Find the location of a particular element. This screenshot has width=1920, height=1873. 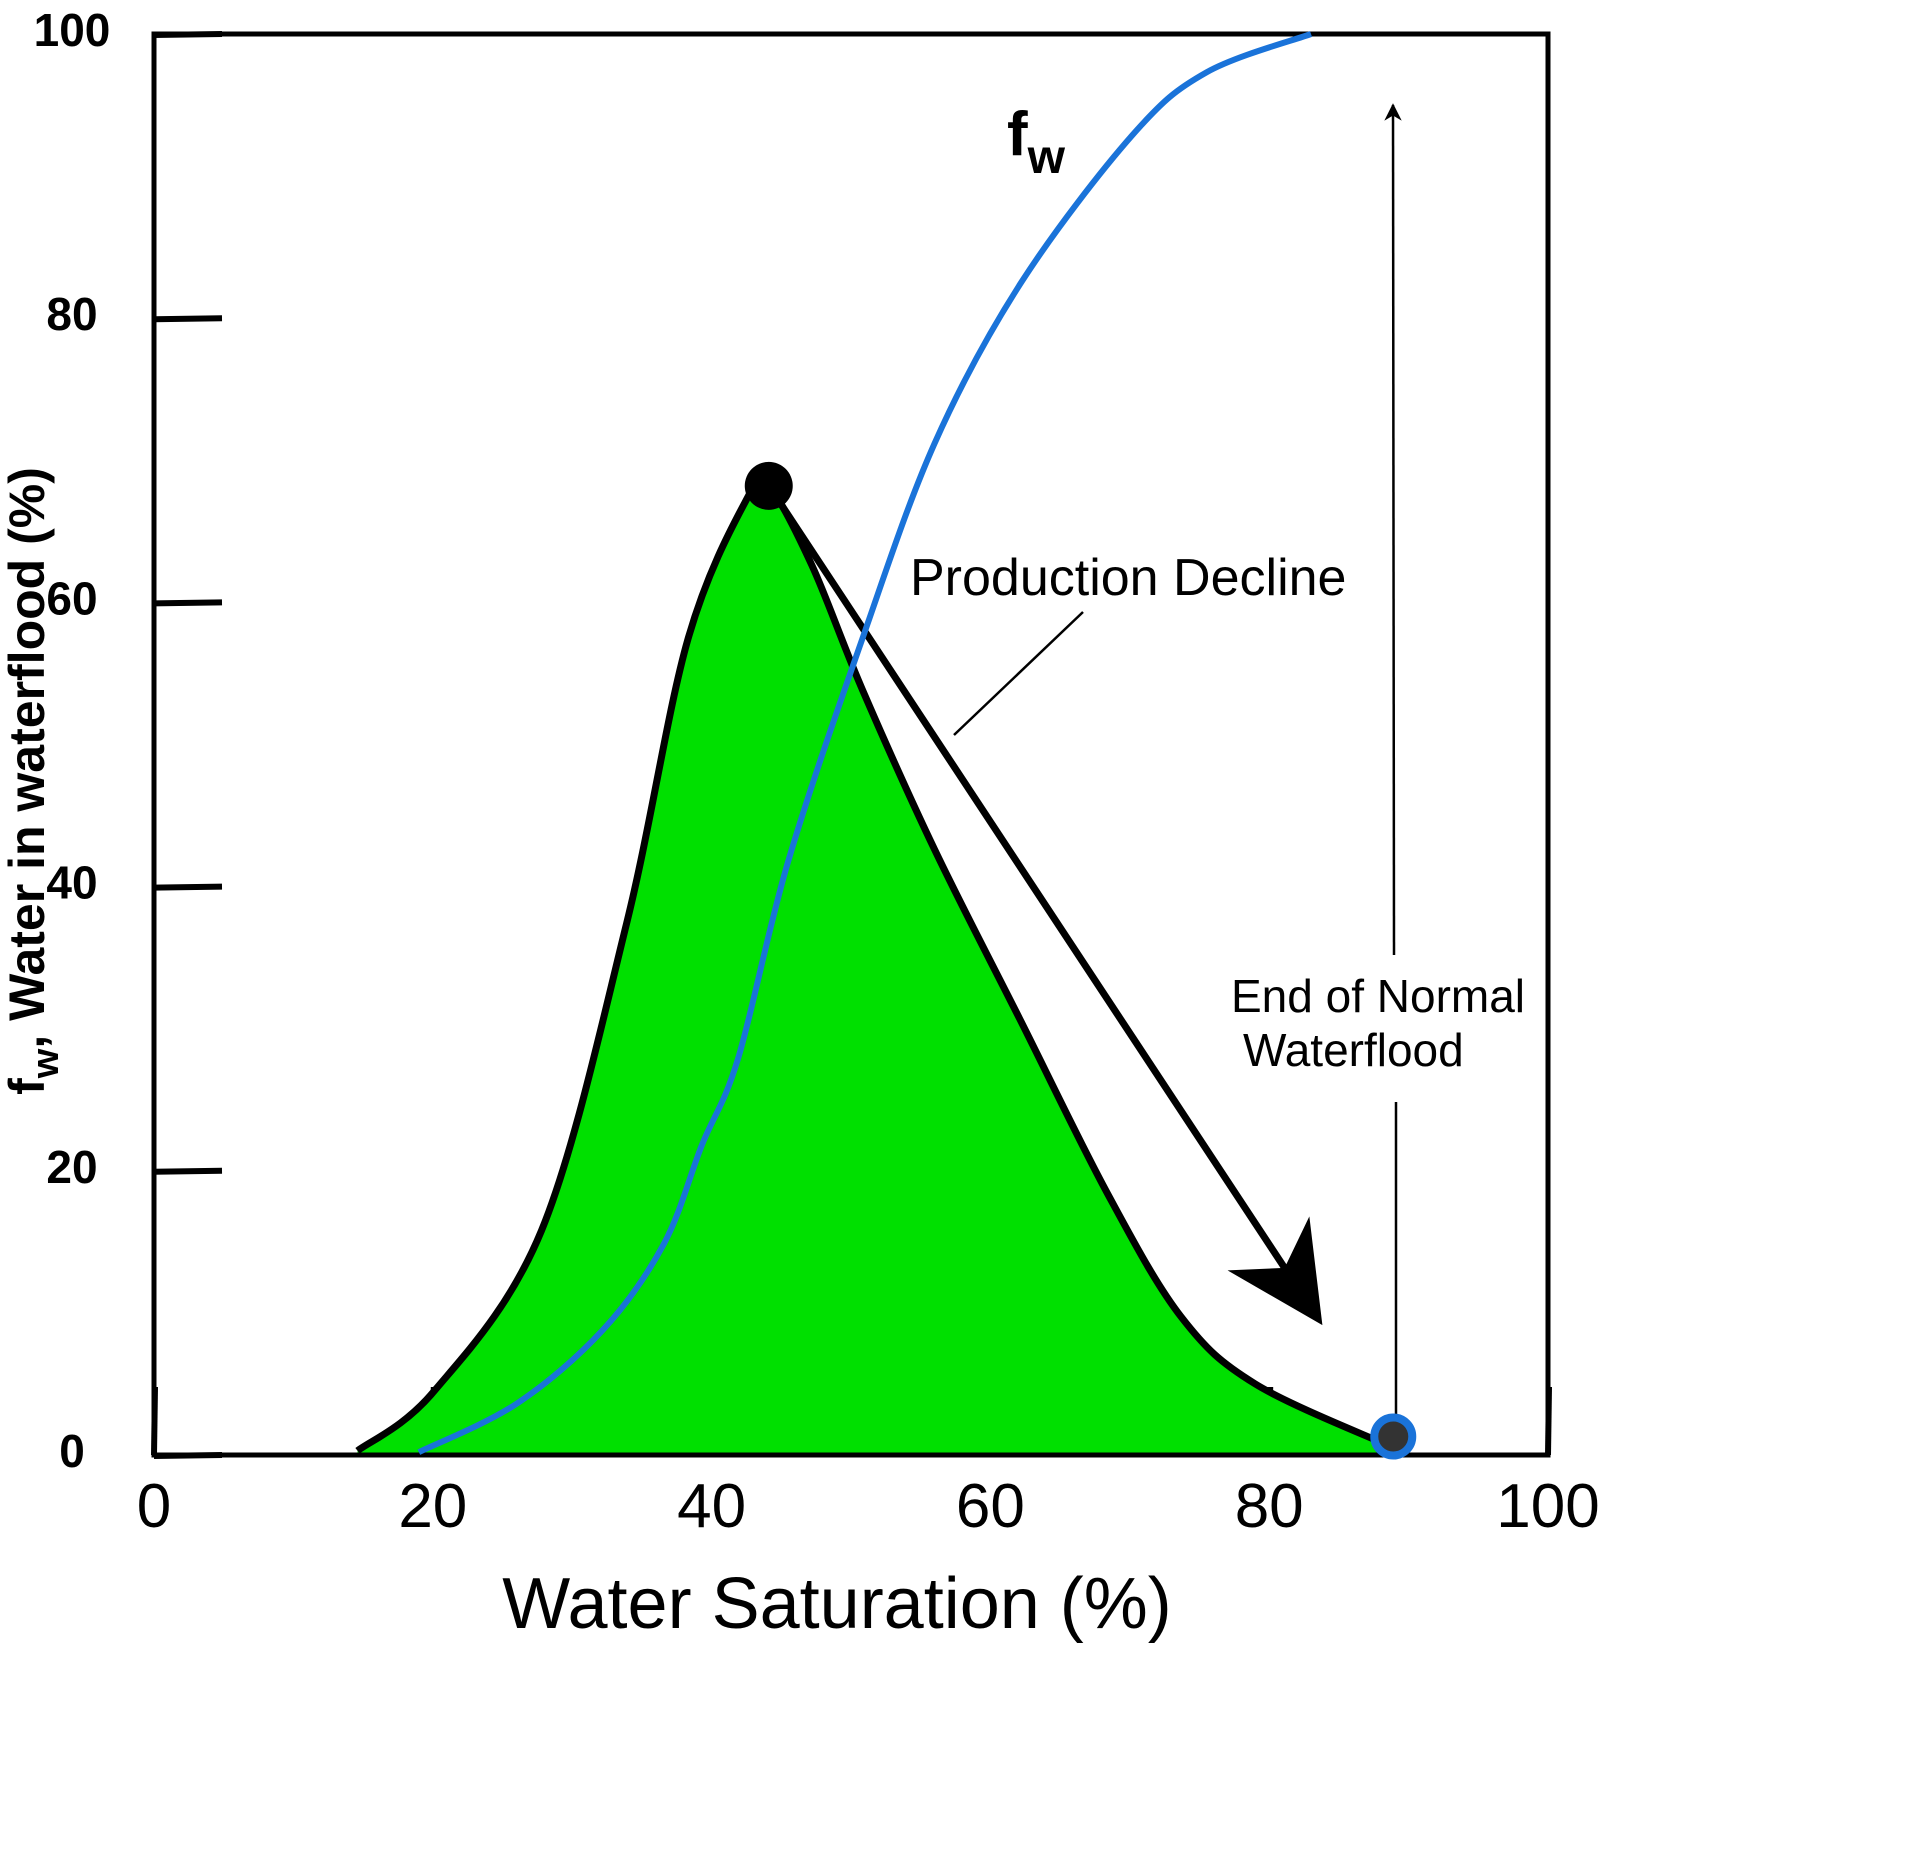

x-tick-label: 80 is located at coordinates (1269, 1506).